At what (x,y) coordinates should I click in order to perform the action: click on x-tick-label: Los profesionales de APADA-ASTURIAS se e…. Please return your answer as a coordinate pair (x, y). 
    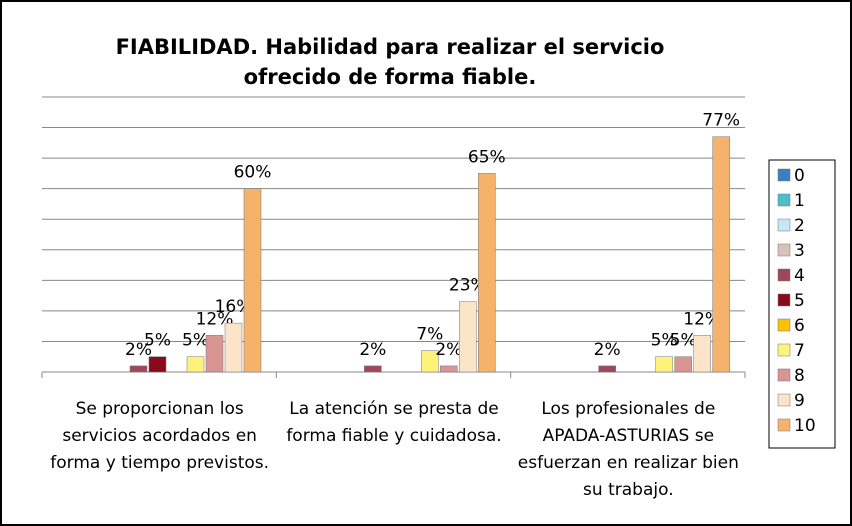
    Looking at the image, I should click on (628, 449).